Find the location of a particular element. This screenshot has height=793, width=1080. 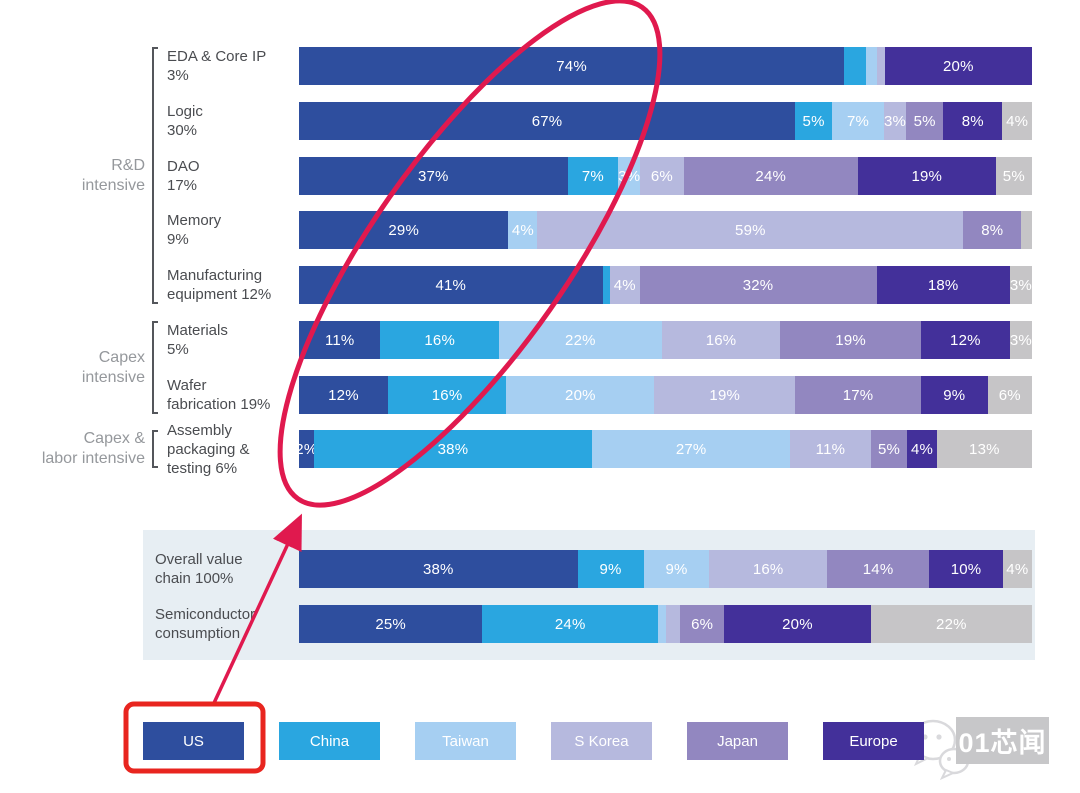

bar-segment-japan: 19% is located at coordinates (850, 340).